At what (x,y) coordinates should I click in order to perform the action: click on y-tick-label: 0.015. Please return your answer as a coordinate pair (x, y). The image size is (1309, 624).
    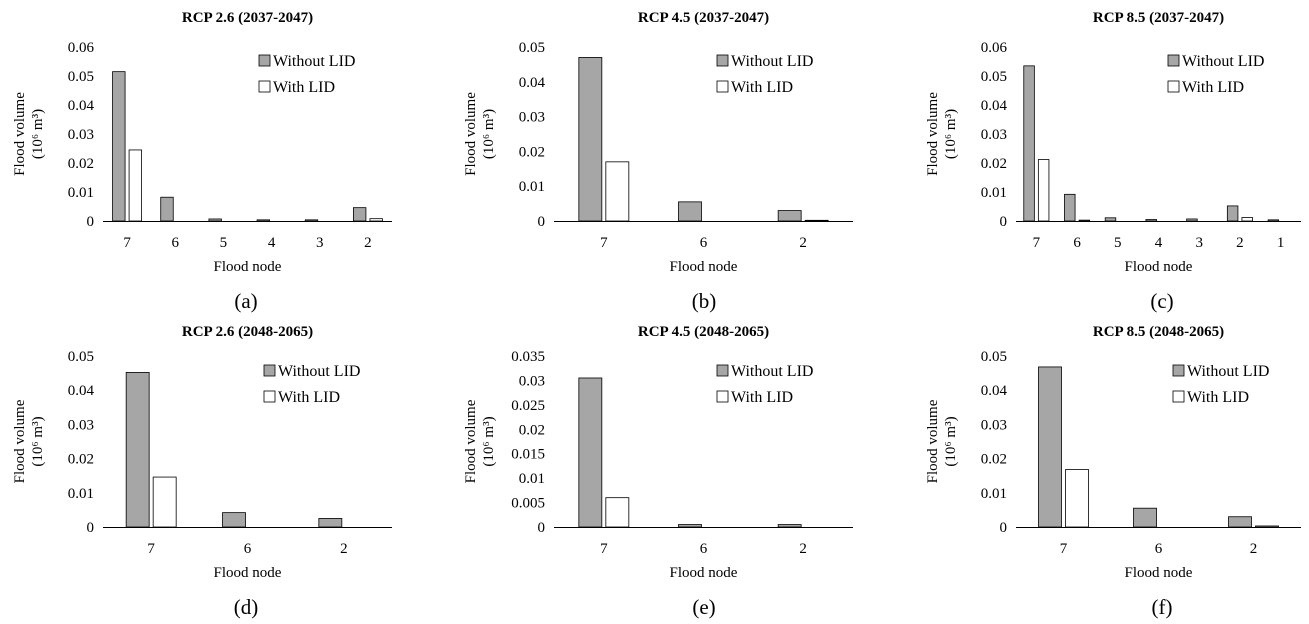
    Looking at the image, I should click on (528, 455).